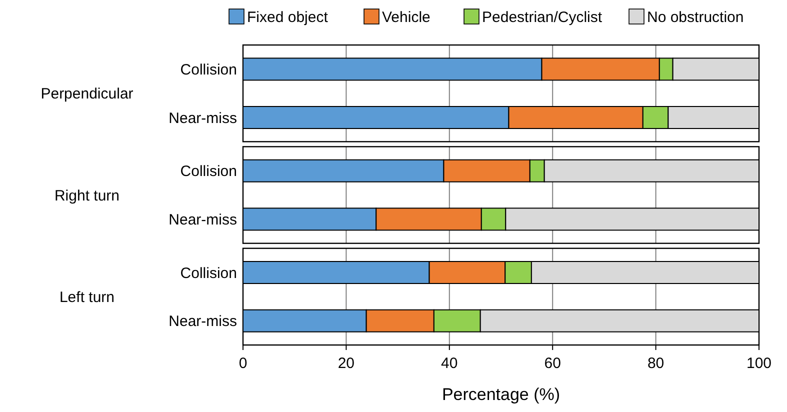 The height and width of the screenshot is (412, 787). Describe the element at coordinates (243, 363) in the screenshot. I see `x-tick-label: 0` at that location.